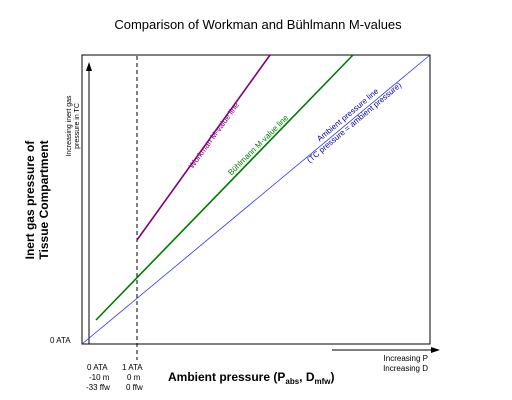 Image resolution: width=512 pixels, height=400 pixels. What do you see at coordinates (347, 114) in the screenshot?
I see `ambient-line-label-1: Ambient pressure line` at bounding box center [347, 114].